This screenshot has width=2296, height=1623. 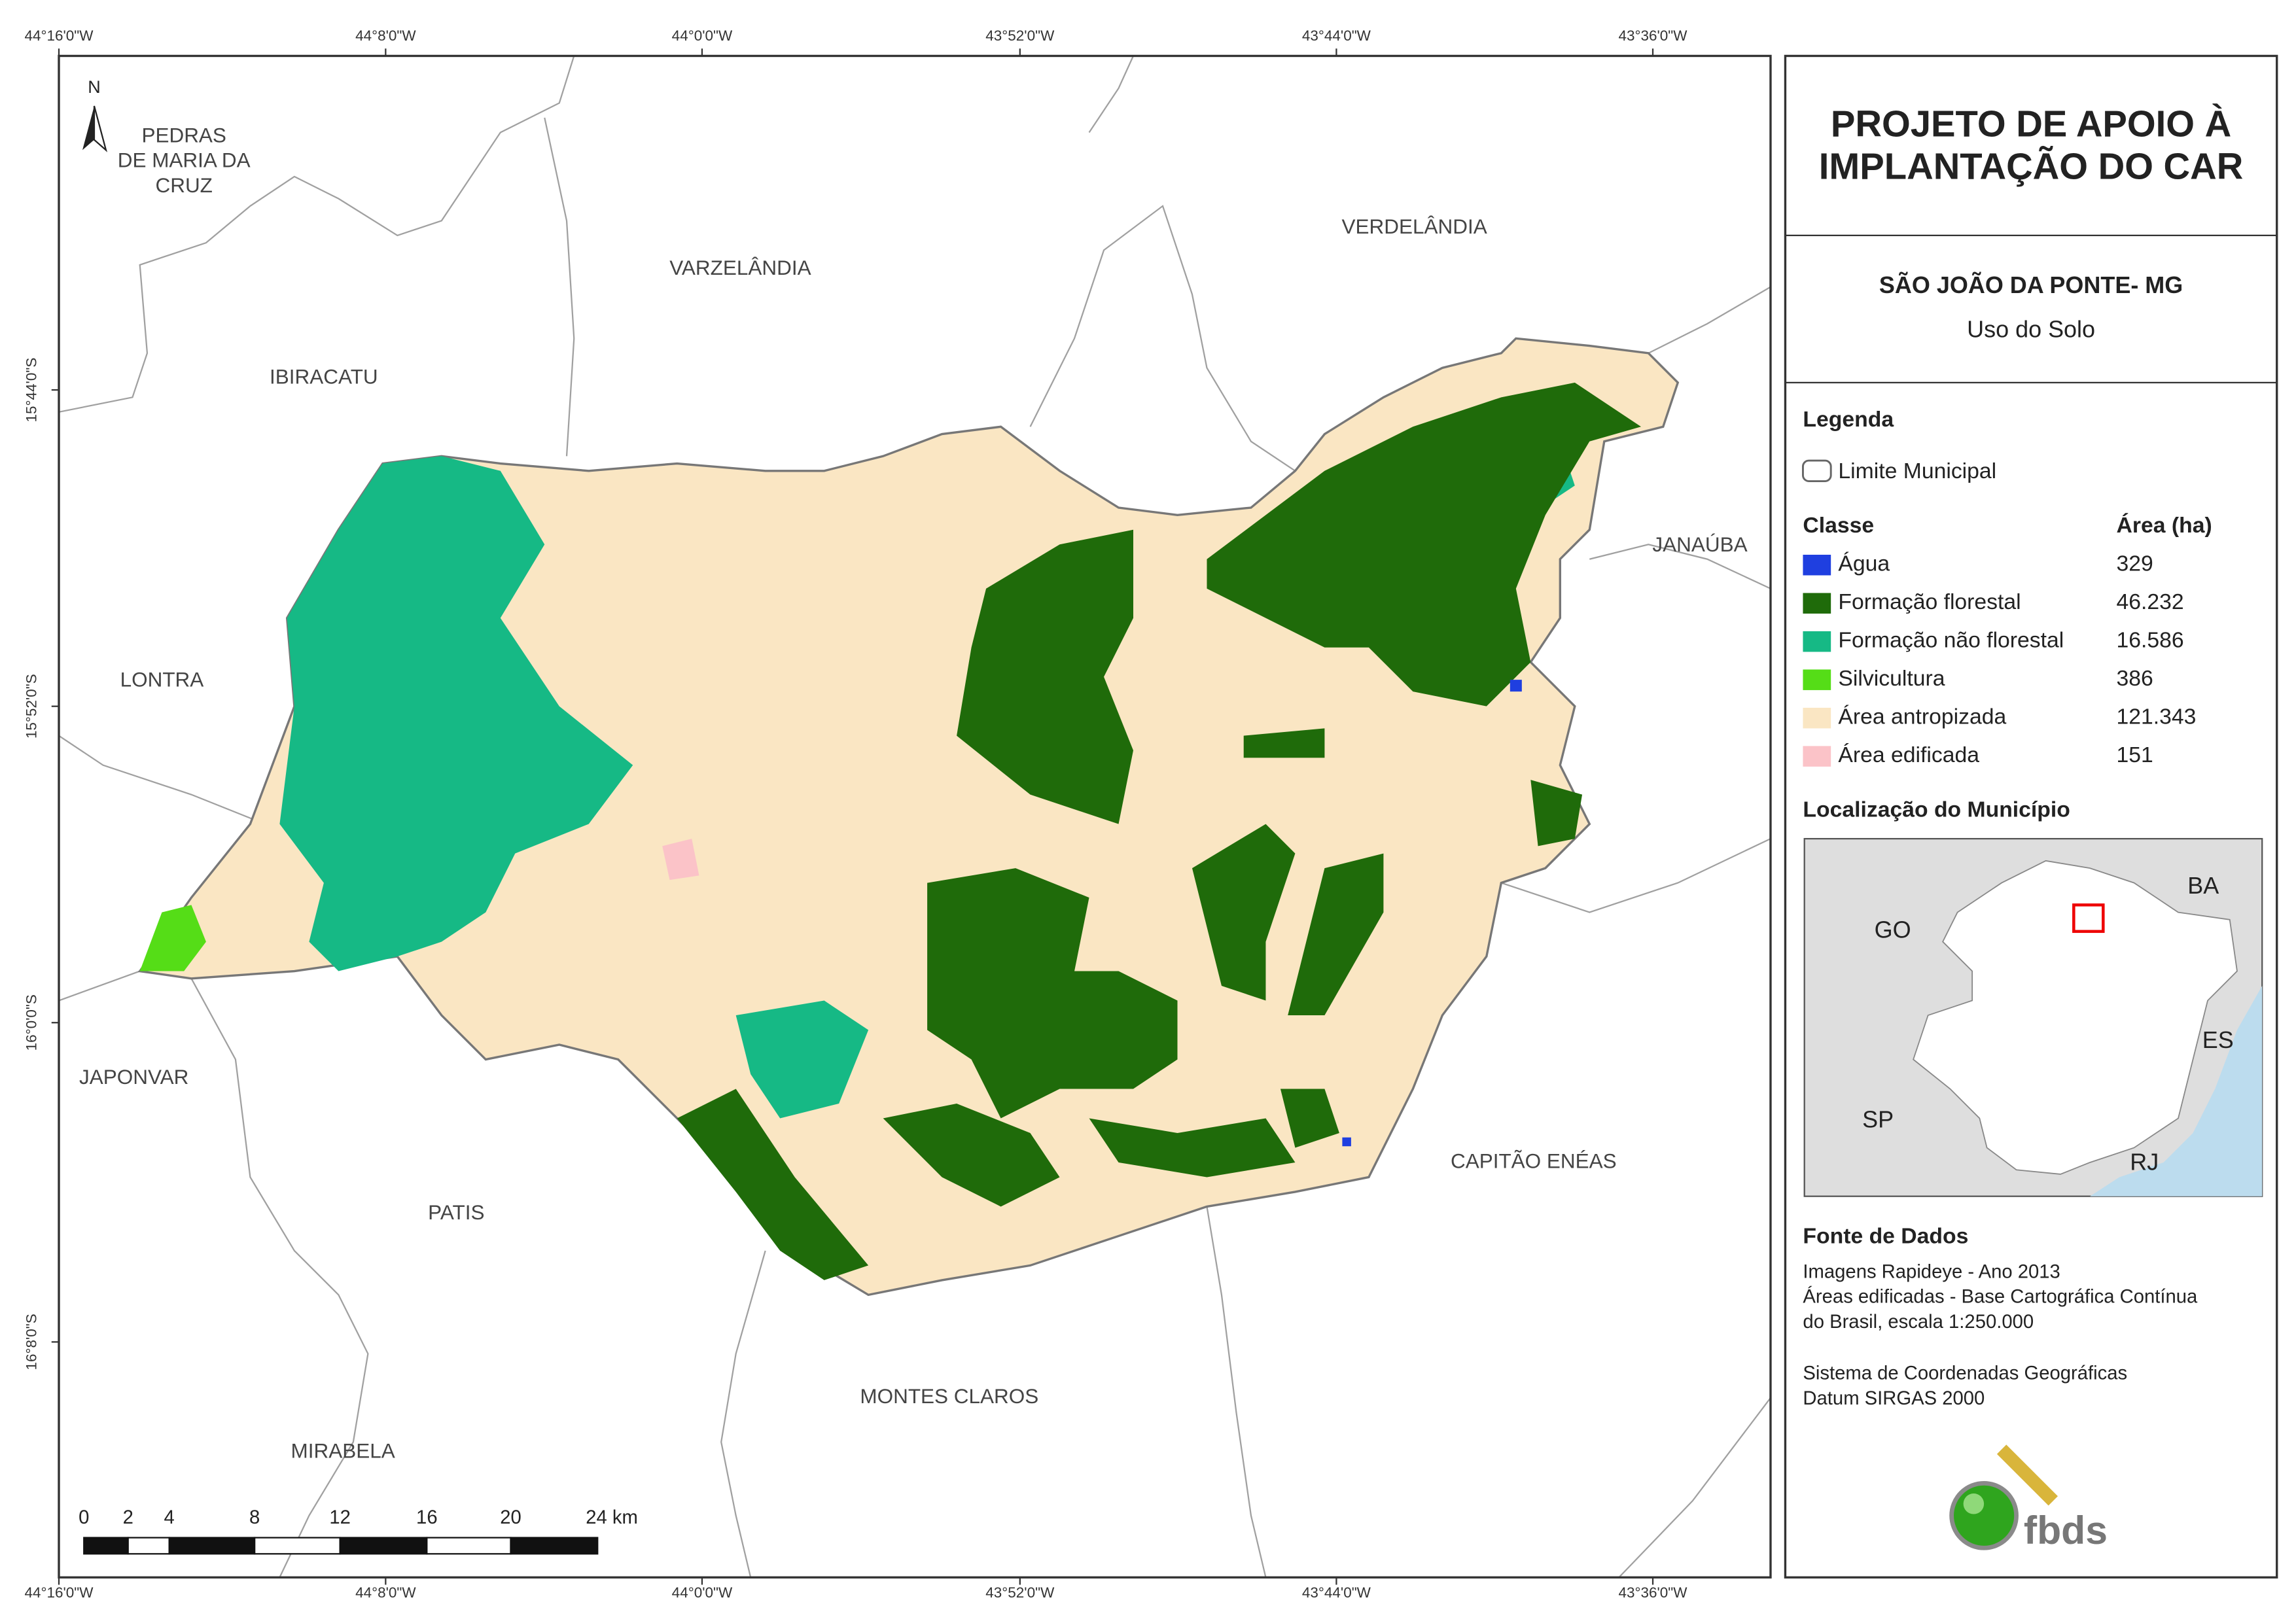 I want to click on legend-title: Legenda, so click(x=1849, y=420).